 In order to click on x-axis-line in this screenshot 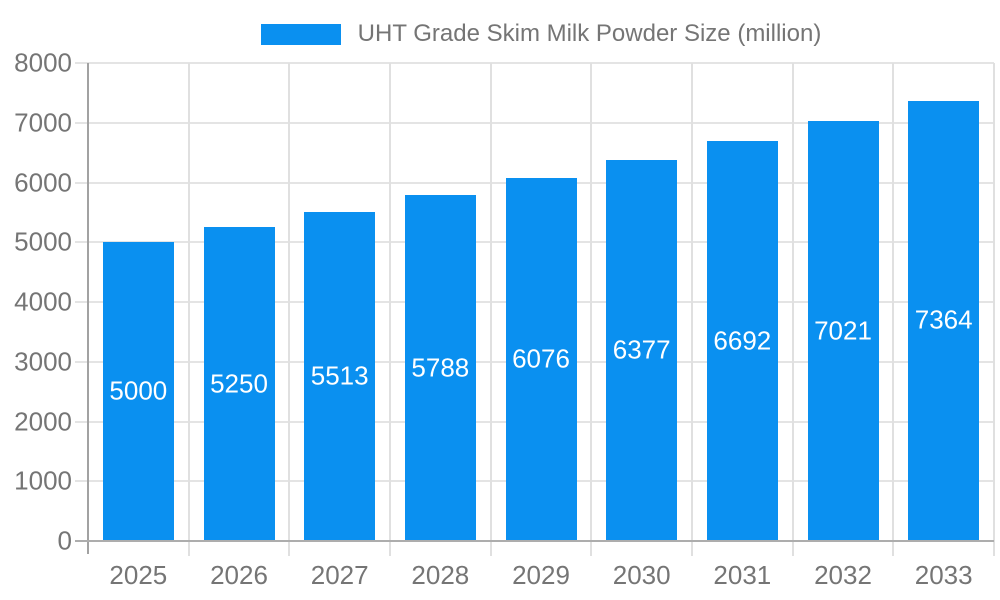, I will do `click(534, 541)`.